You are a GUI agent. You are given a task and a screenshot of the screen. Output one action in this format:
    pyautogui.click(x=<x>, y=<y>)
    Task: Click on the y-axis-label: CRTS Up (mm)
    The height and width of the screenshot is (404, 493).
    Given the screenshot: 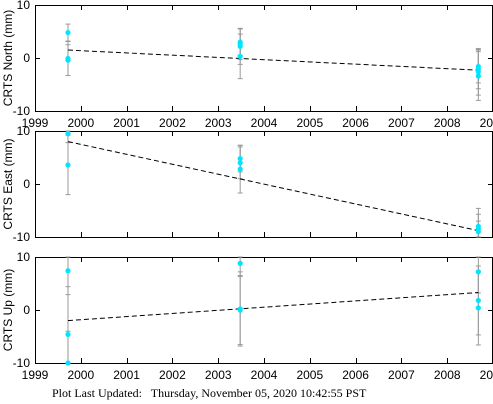 What is the action you would take?
    pyautogui.click(x=8, y=310)
    